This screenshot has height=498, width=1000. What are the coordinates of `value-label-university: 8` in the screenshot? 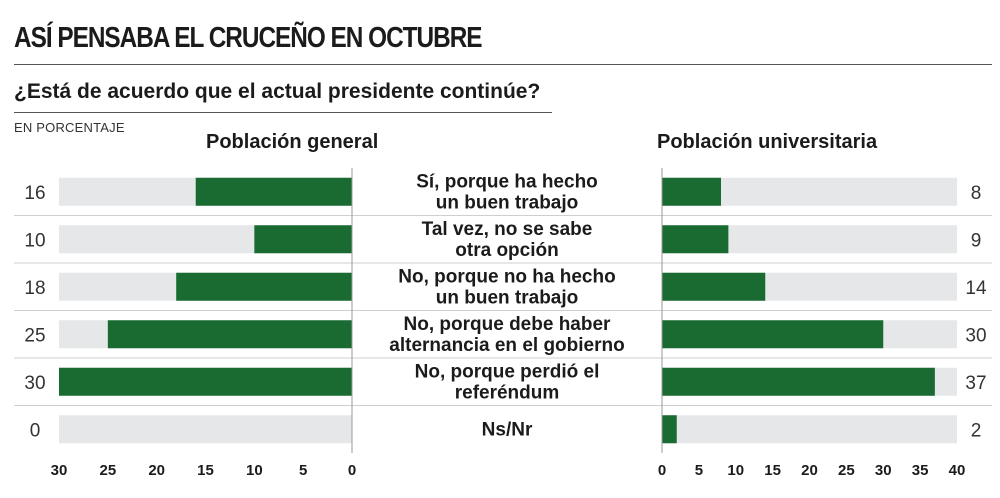 It's located at (976, 193).